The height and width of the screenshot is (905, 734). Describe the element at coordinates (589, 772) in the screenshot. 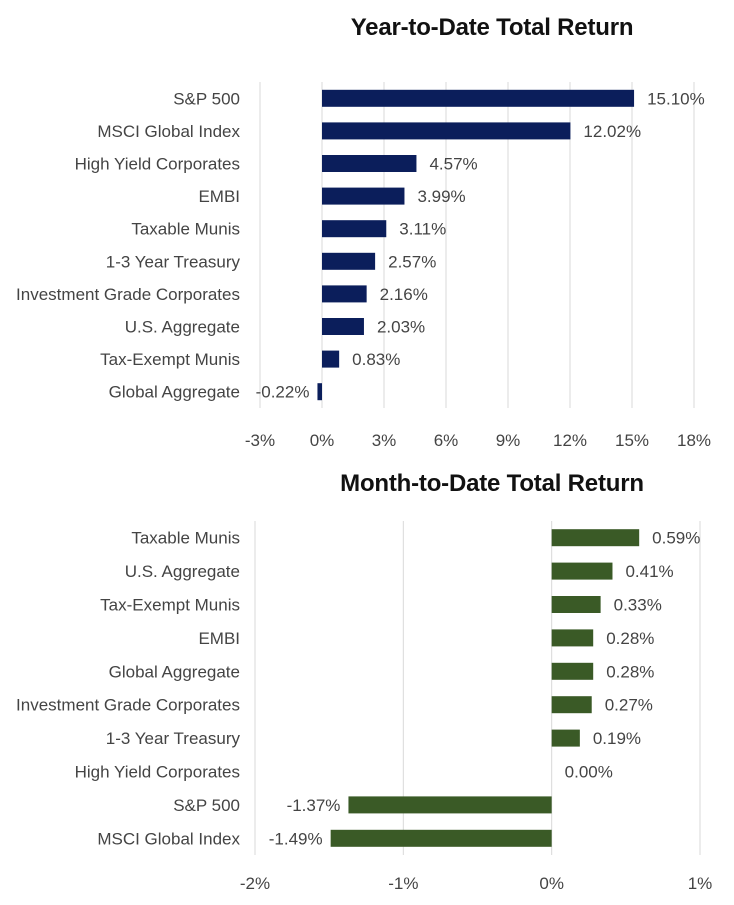

I see `data-label: 0.00%` at that location.